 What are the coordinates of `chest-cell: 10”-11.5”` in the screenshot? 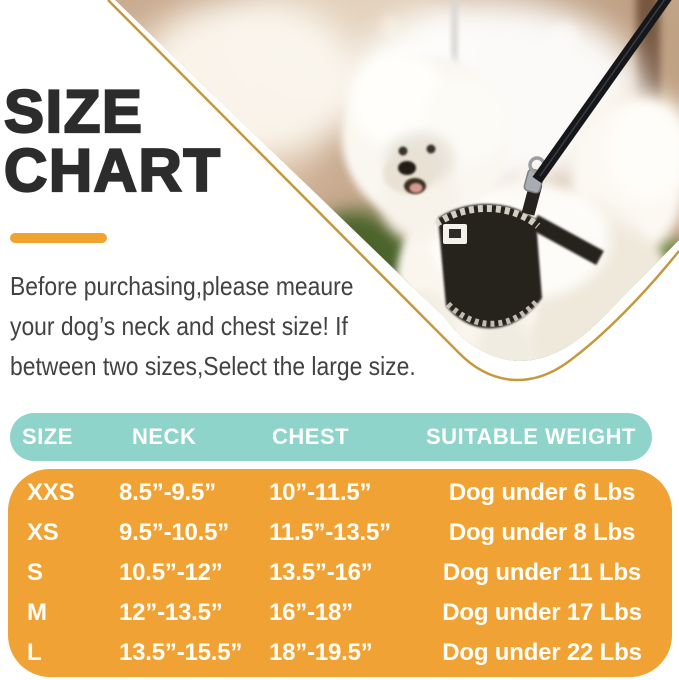 It's located at (320, 492).